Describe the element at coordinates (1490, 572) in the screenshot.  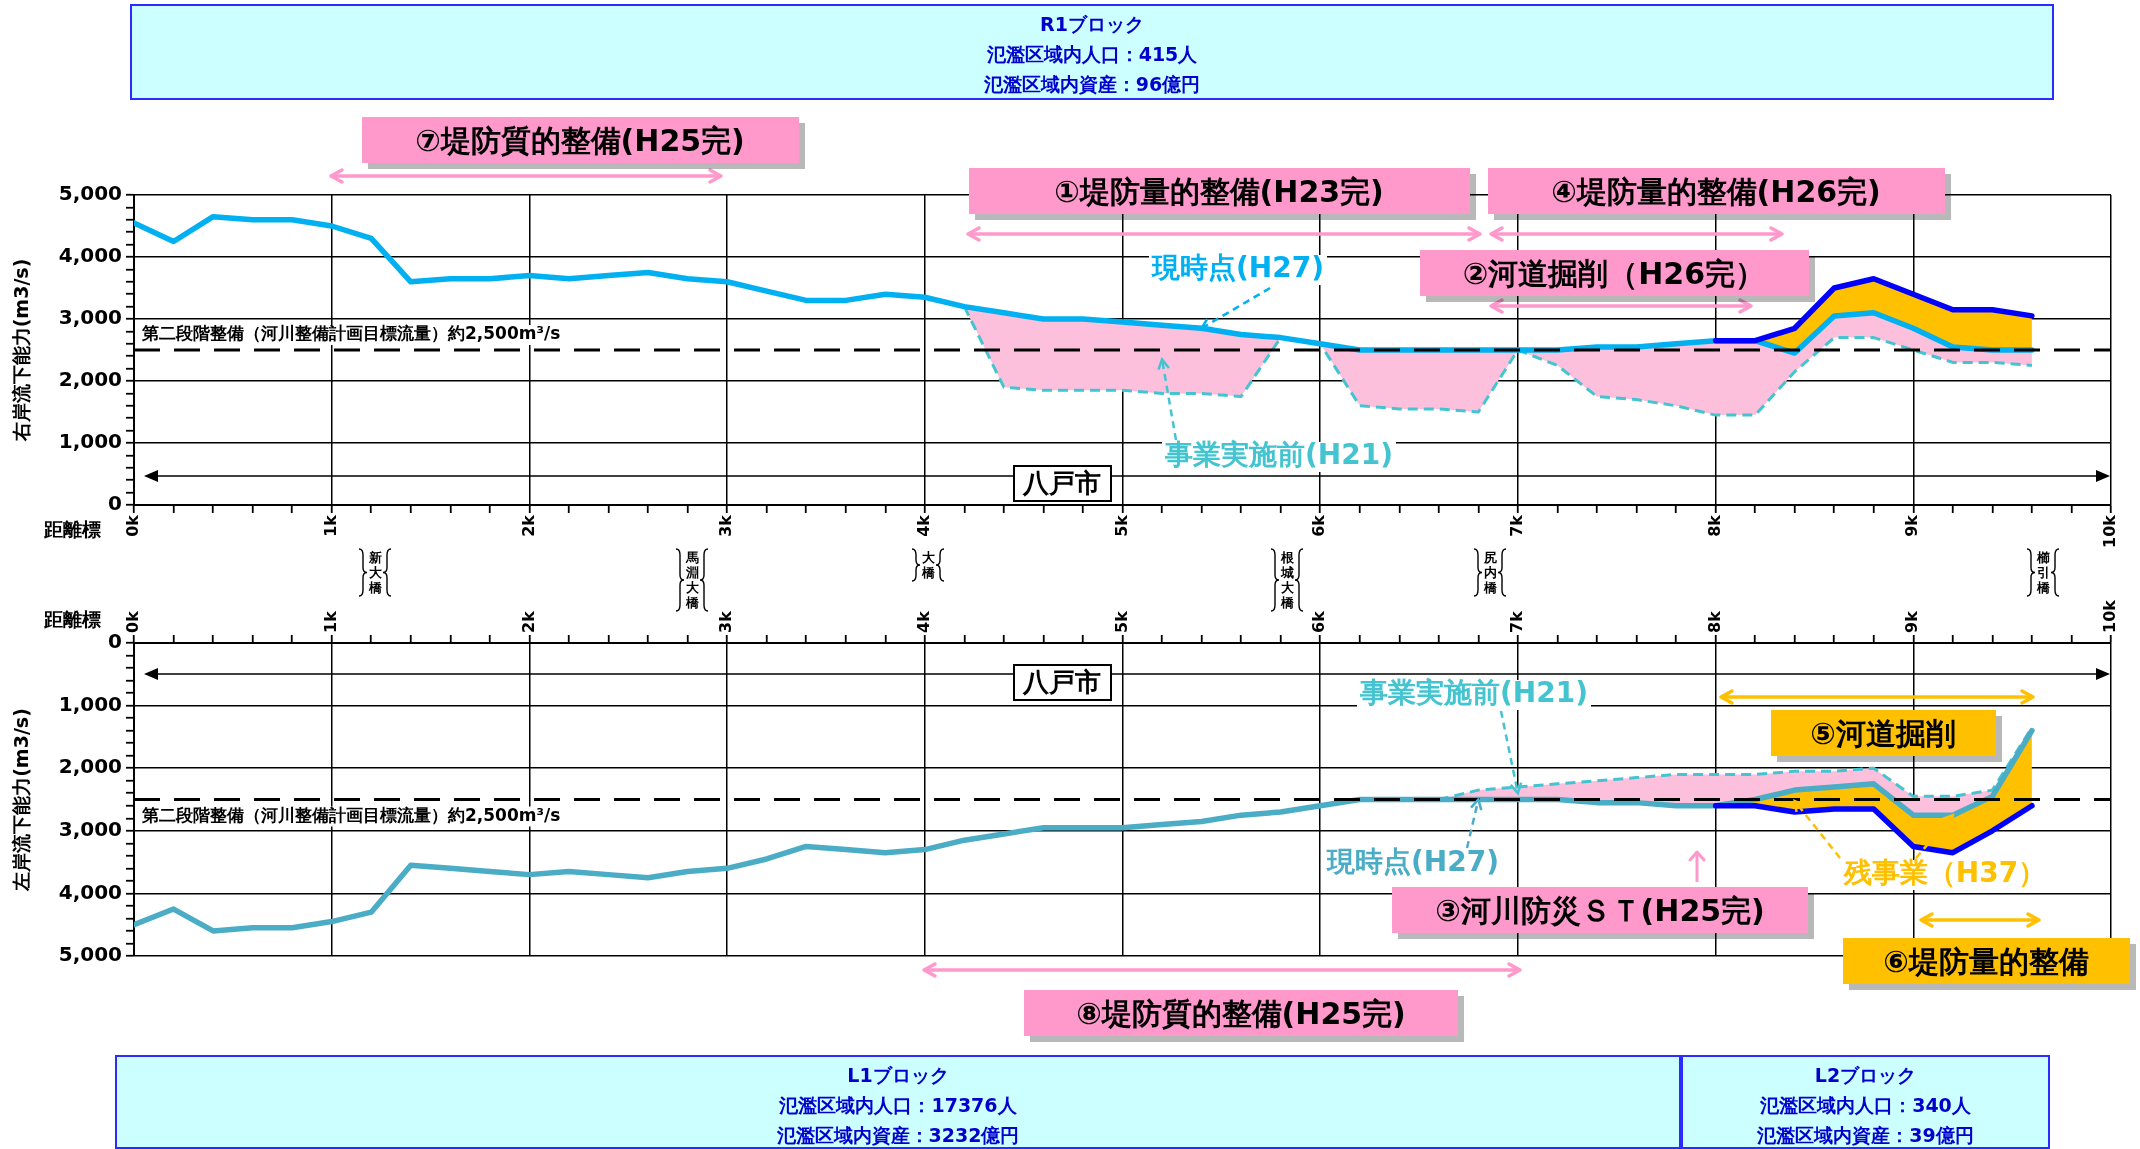
I see `text: 尻内橋` at that location.